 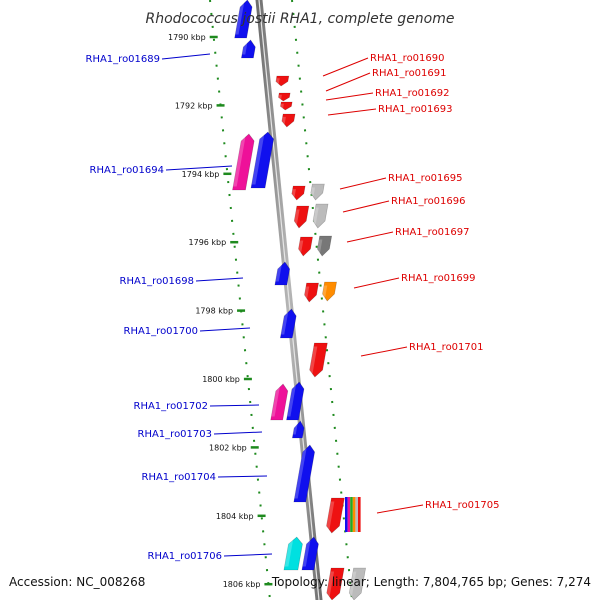 What do you see at coordinates (305, 246) in the screenshot?
I see `gene-ro01697a` at bounding box center [305, 246].